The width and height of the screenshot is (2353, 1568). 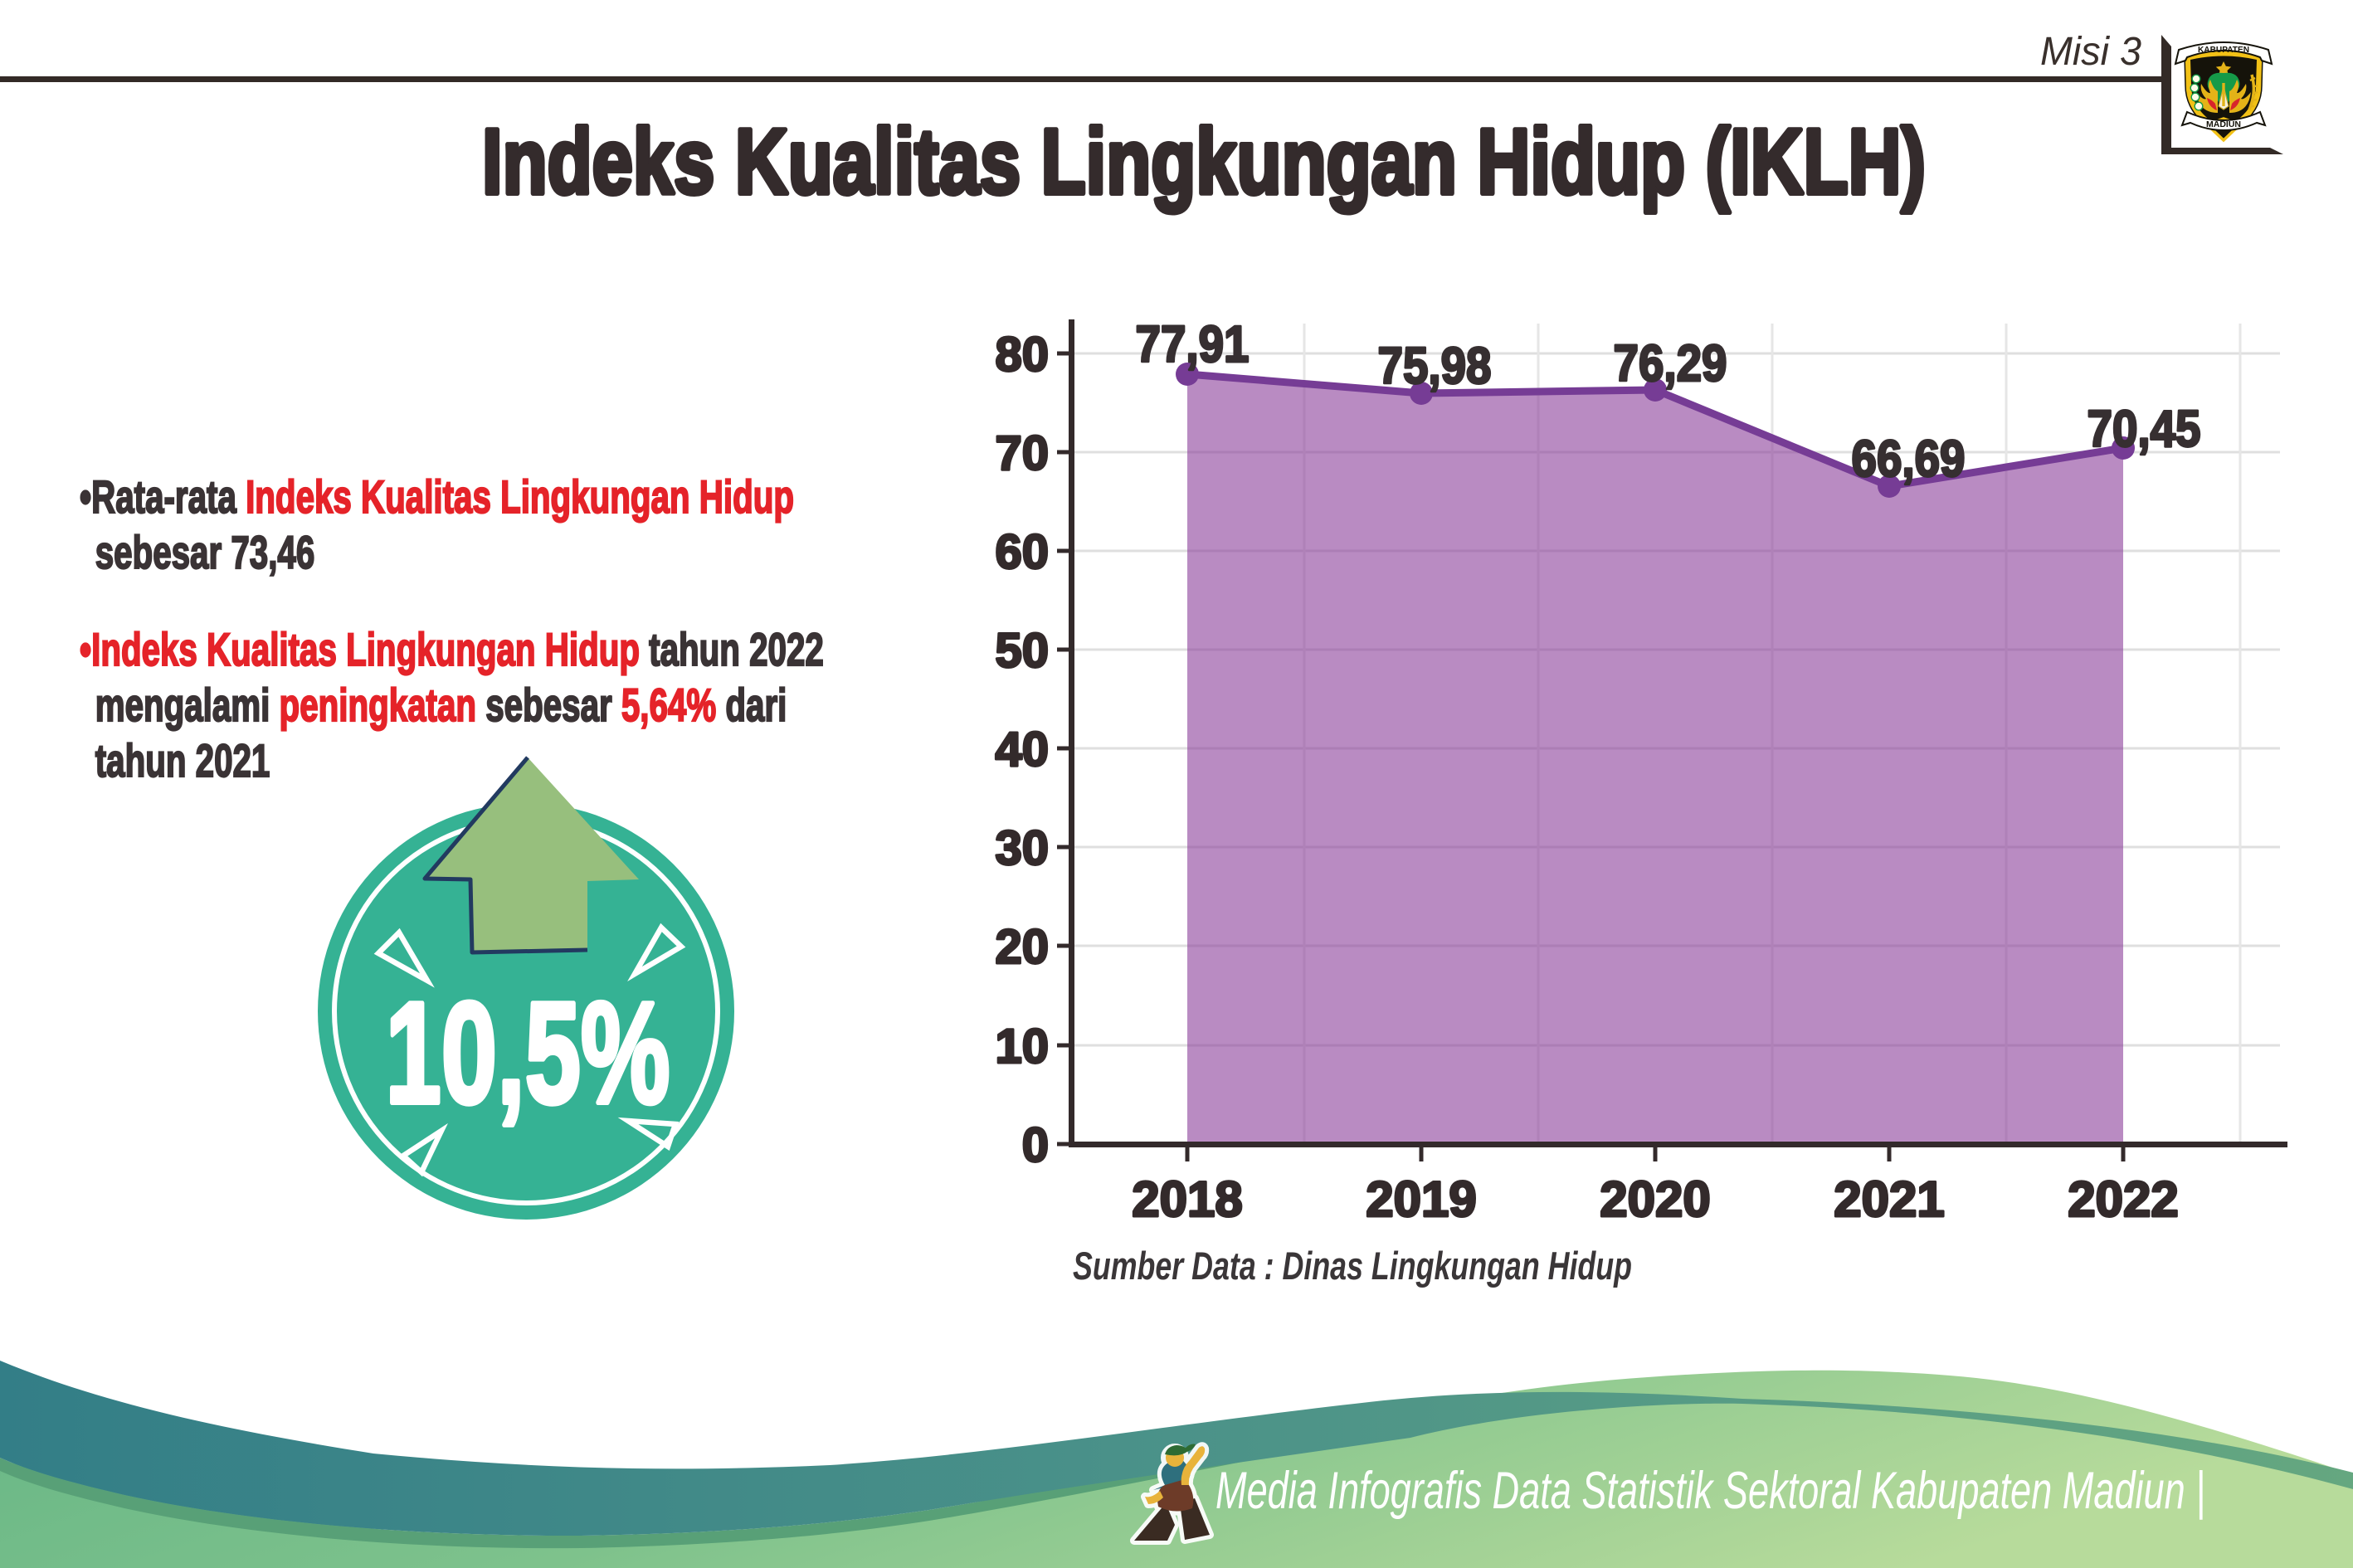 What do you see at coordinates (1421, 1199) in the screenshot?
I see `svg-text: 2019` at bounding box center [1421, 1199].